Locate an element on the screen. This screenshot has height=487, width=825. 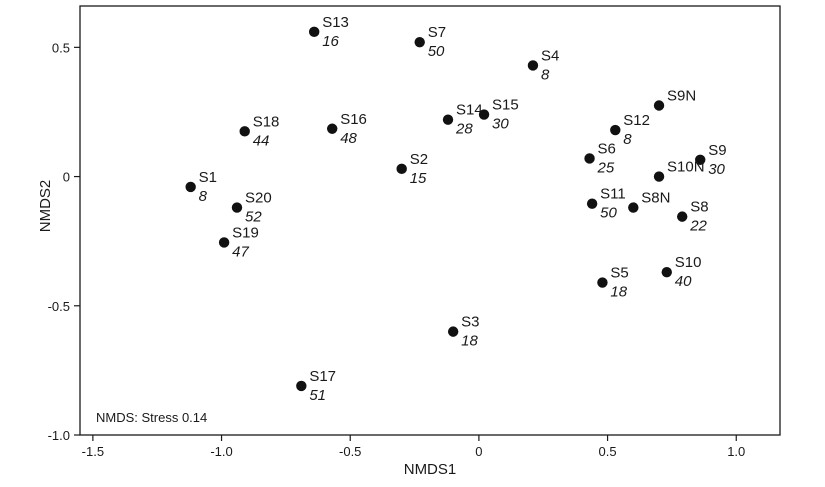
point-sublabel: 52 is located at coordinates (253, 217).